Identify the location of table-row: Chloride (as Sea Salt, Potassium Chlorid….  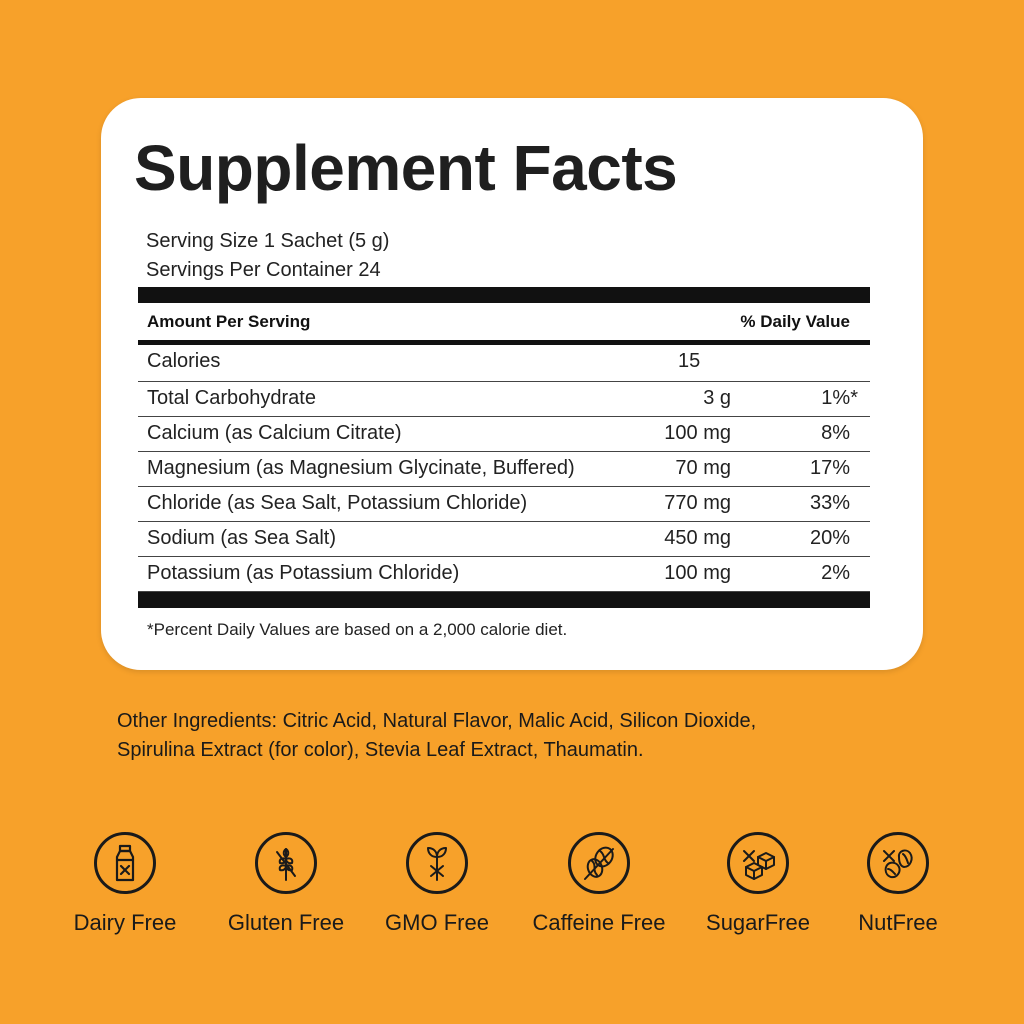
(504, 504).